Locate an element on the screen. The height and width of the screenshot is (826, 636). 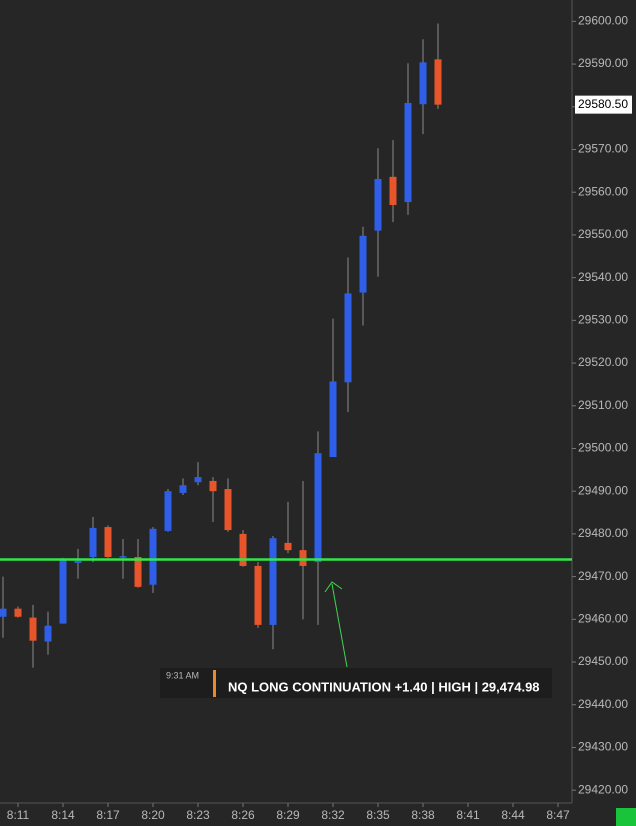
y-tick-label: 29530.00 is located at coordinates (603, 320).